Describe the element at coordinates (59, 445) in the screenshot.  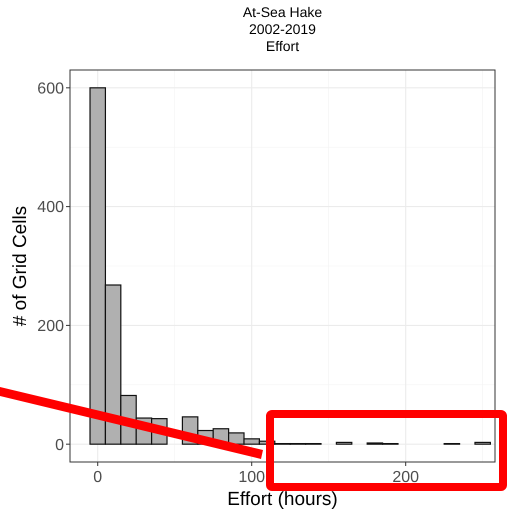
I see `y-tick-label: 0` at that location.